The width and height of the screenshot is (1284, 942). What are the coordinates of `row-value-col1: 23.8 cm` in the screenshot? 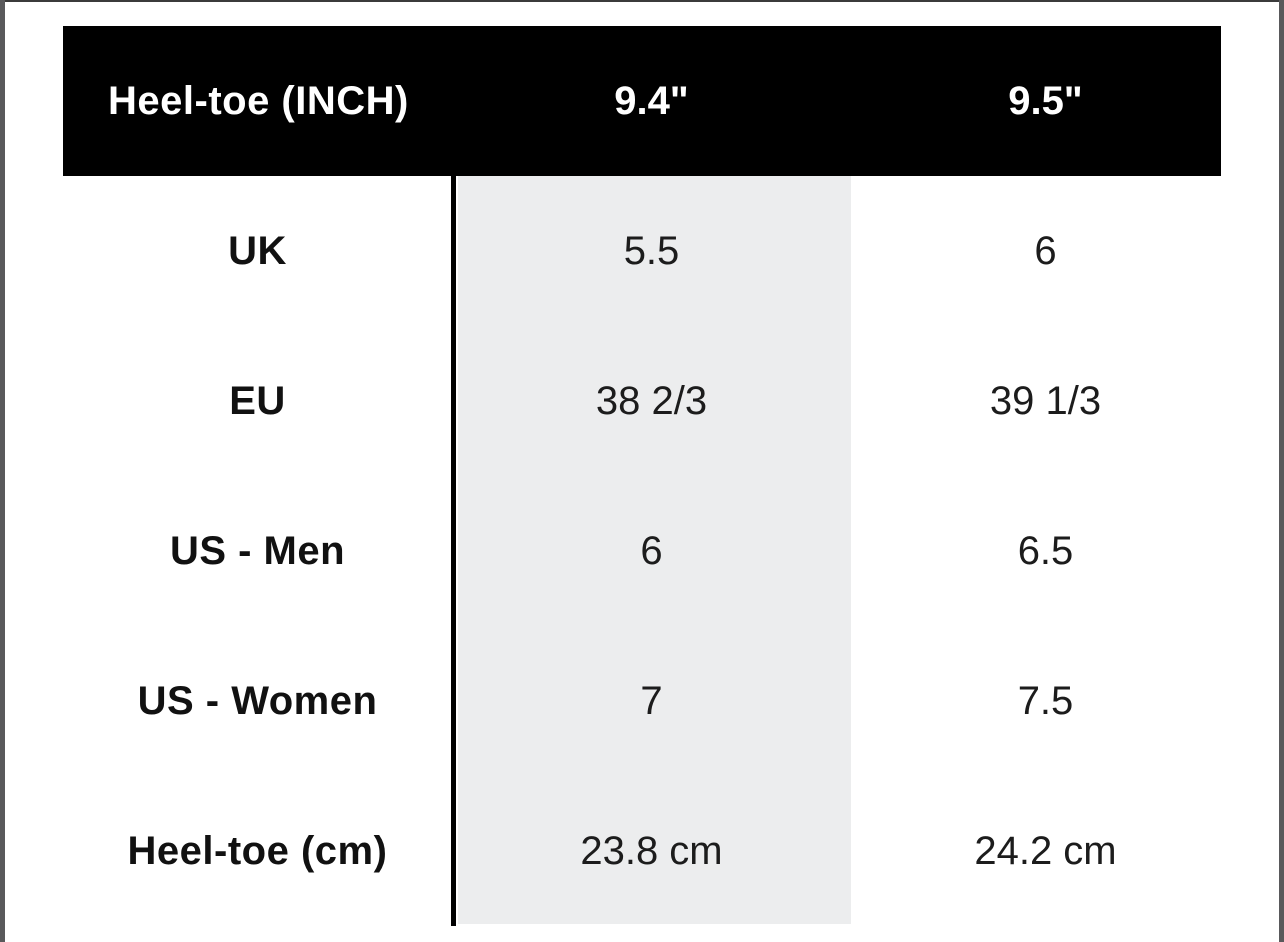 It's located at (651, 851).